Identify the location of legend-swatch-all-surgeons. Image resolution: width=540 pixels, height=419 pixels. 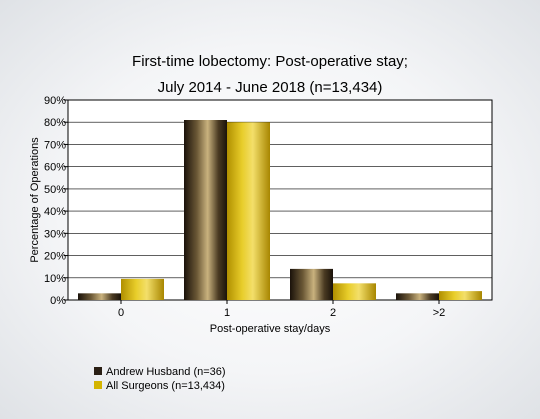
(98, 385).